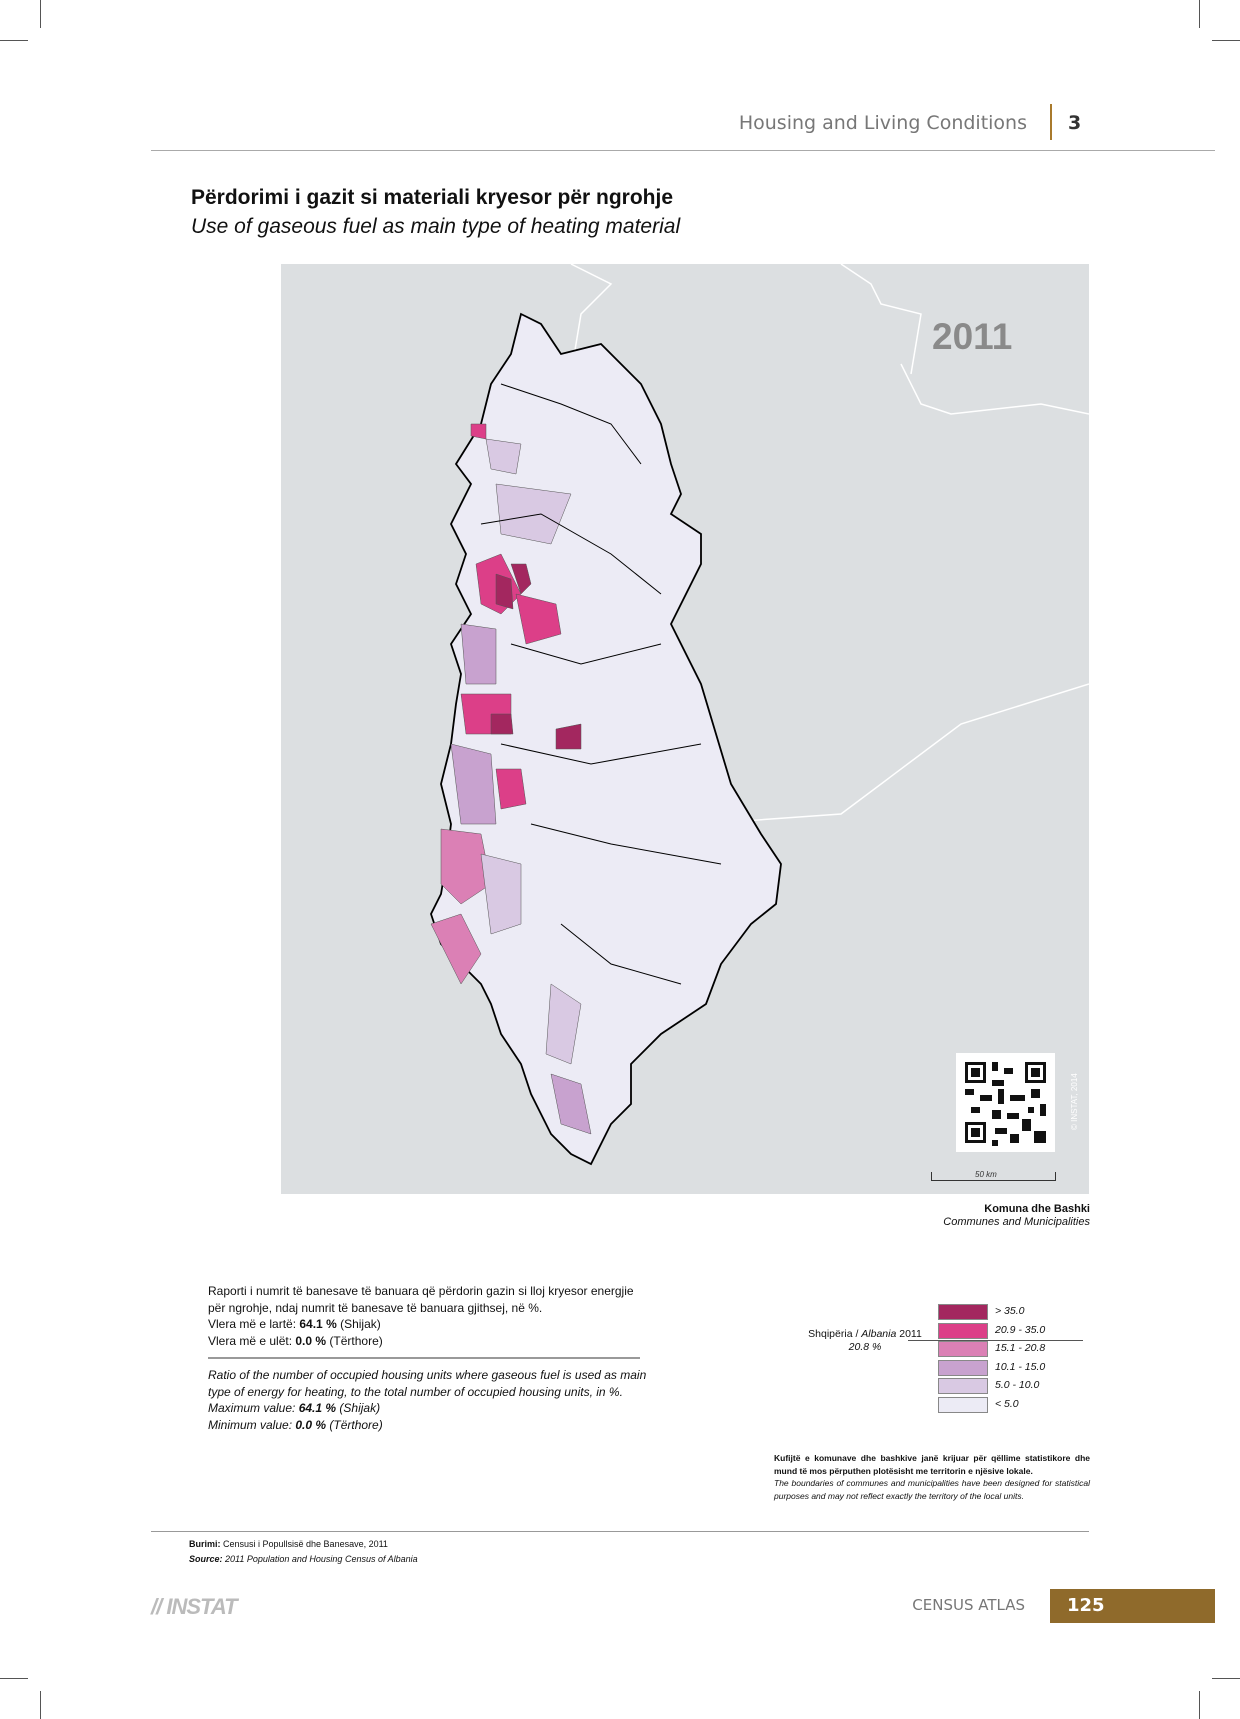 The image size is (1240, 1719). I want to click on scale-bar, so click(993, 1176).